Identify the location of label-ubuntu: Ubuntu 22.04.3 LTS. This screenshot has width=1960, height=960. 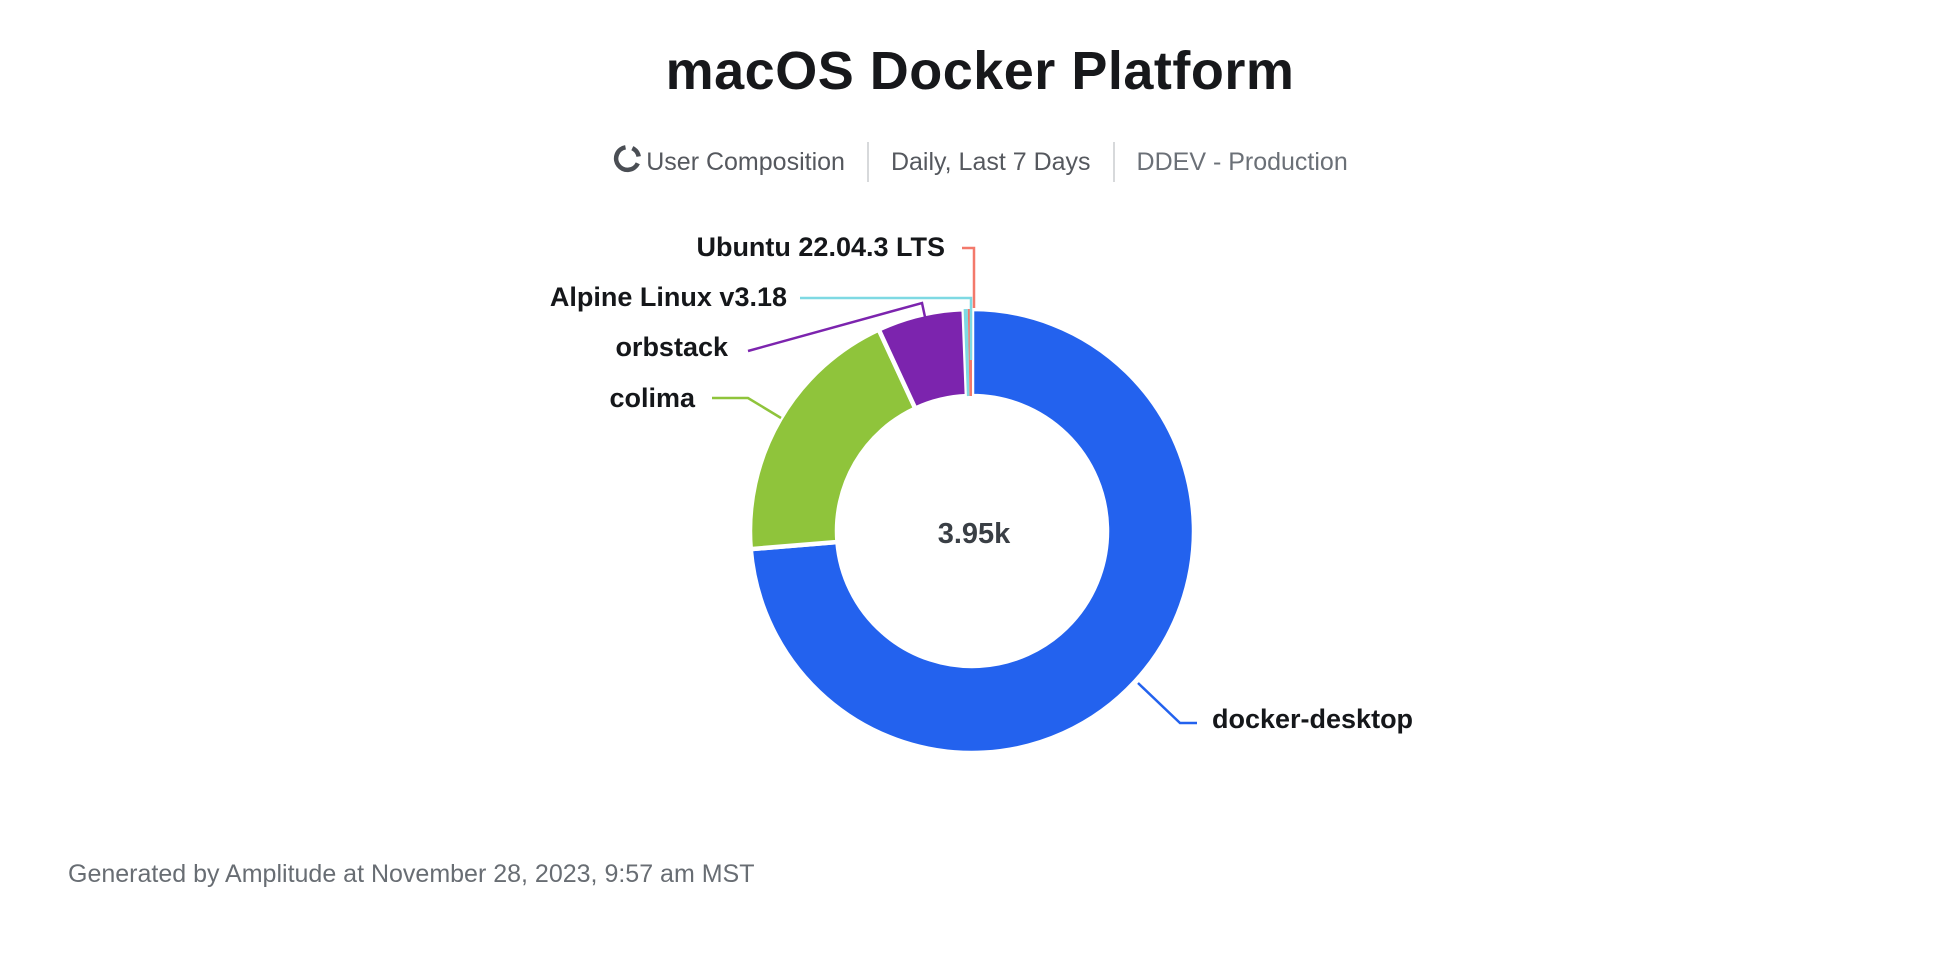
(820, 247).